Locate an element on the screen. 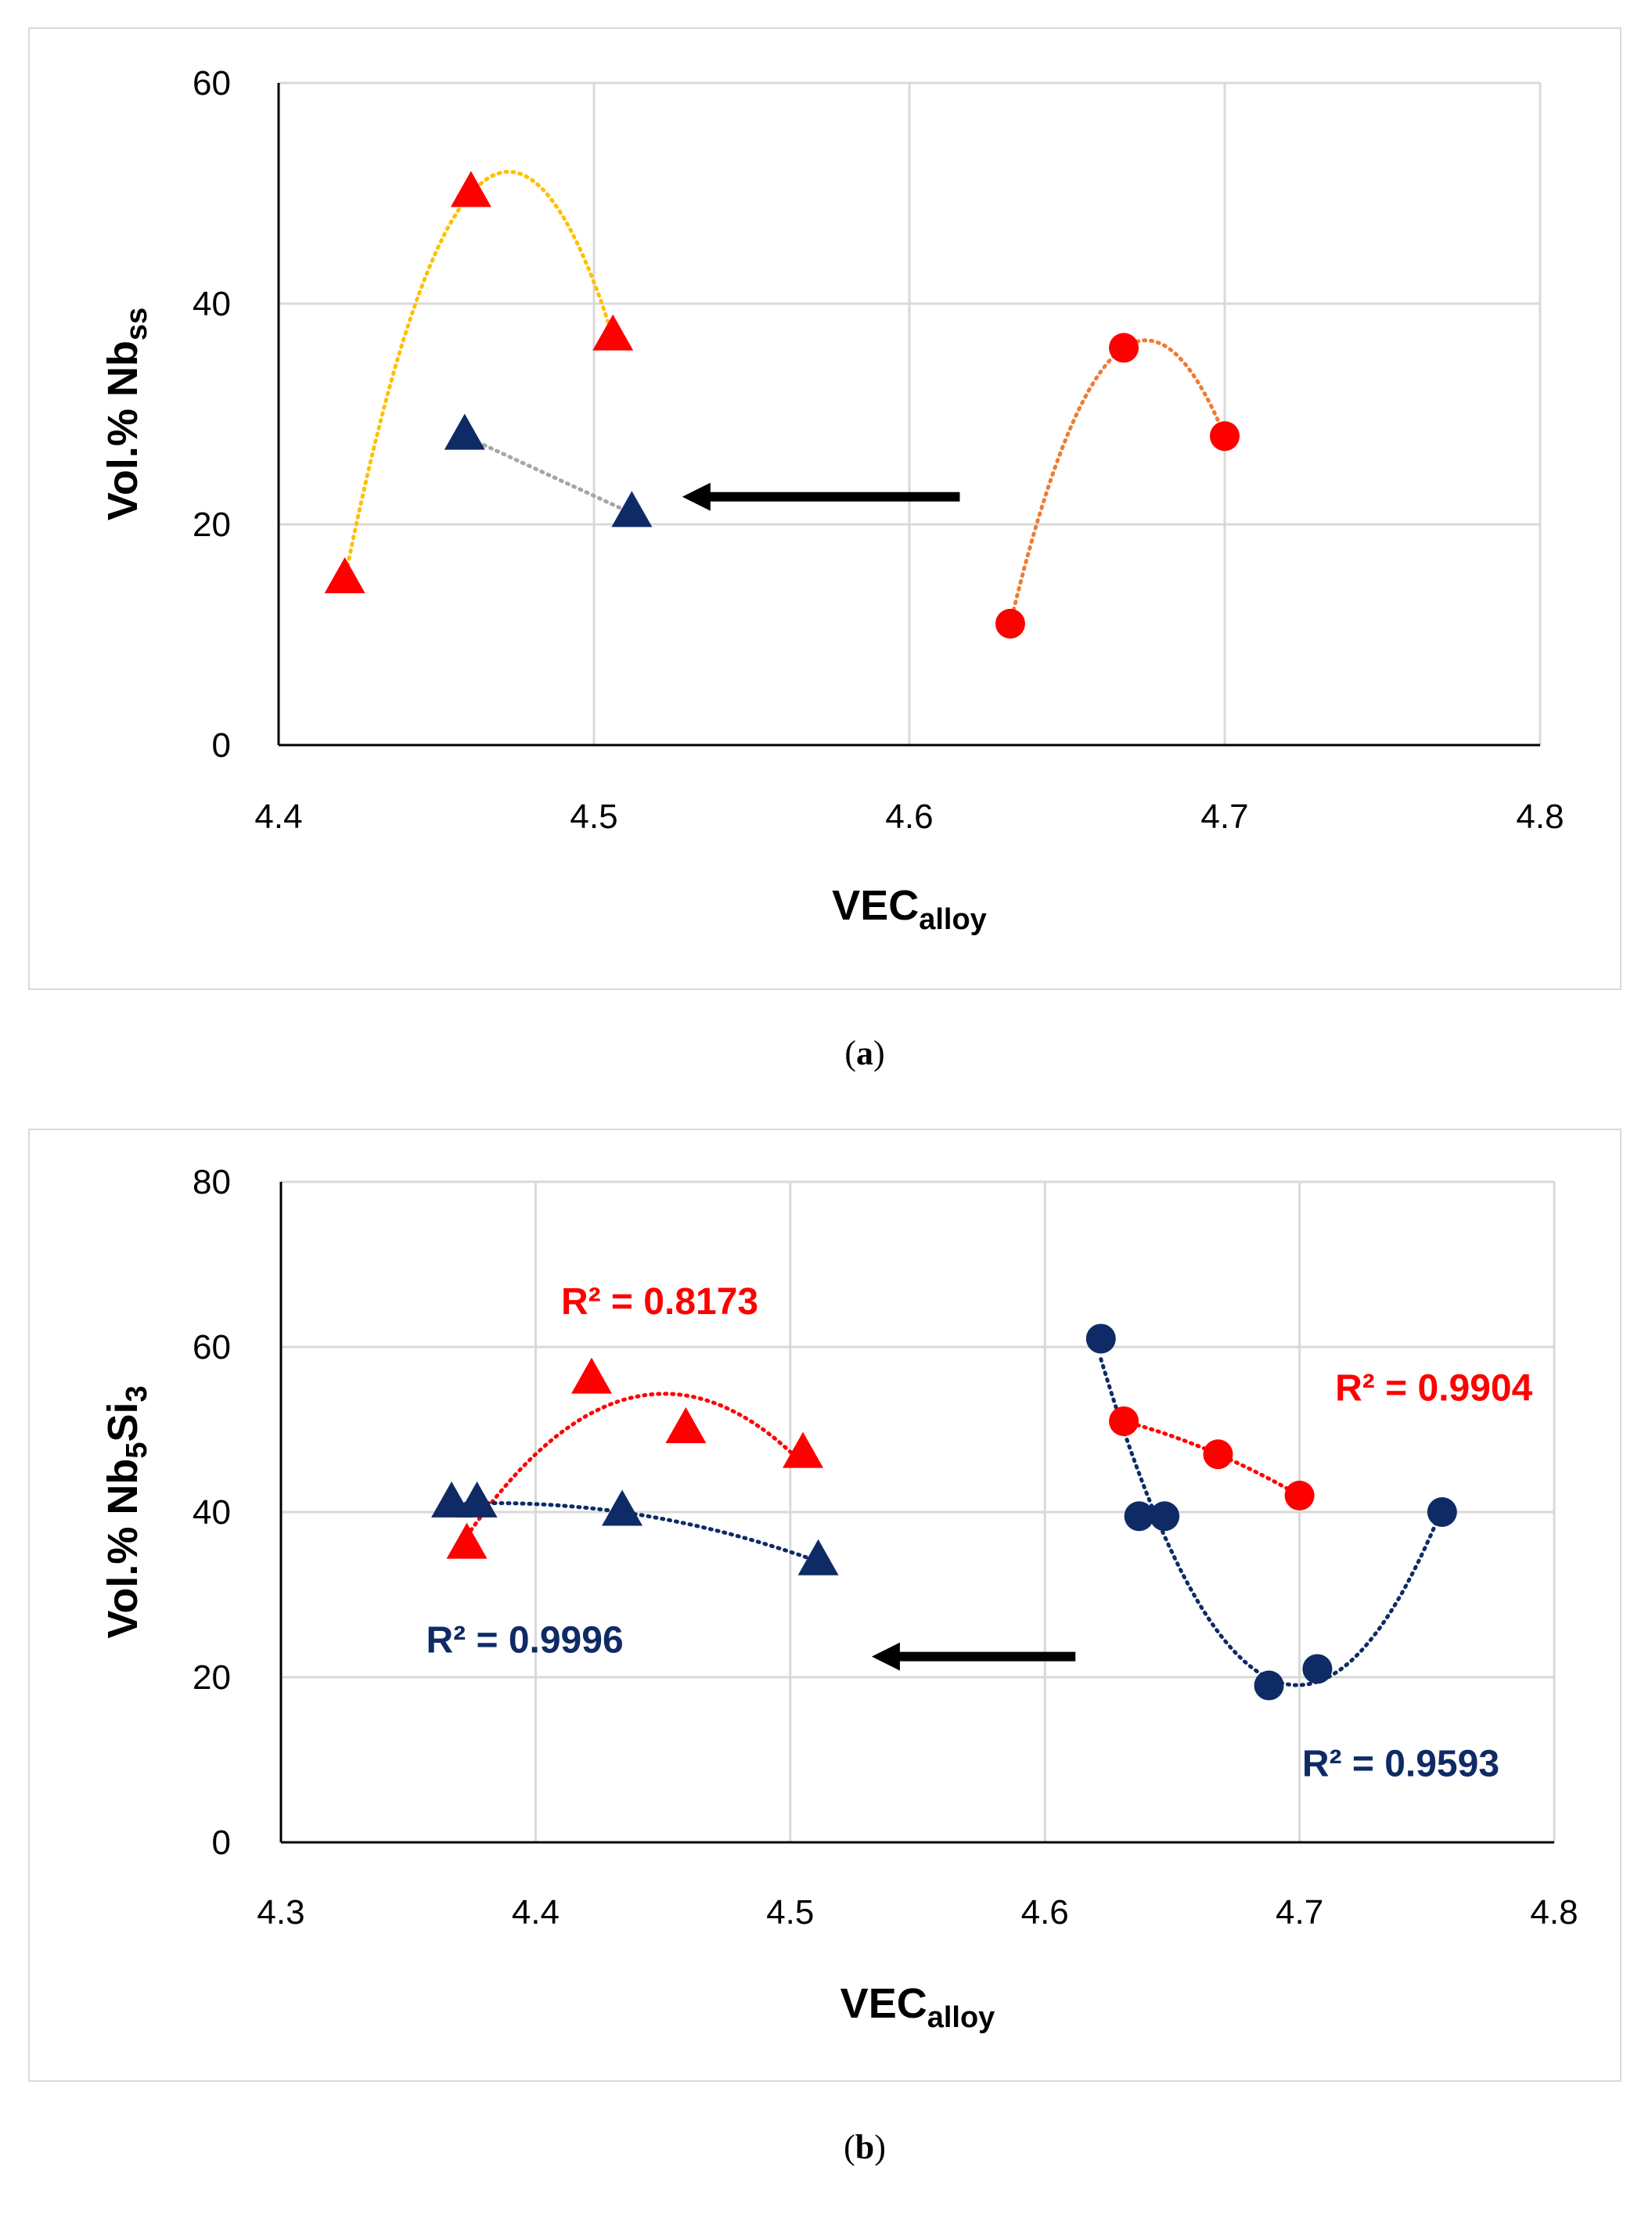  y-axis-title-sub2: 3 is located at coordinates (137, 1393).